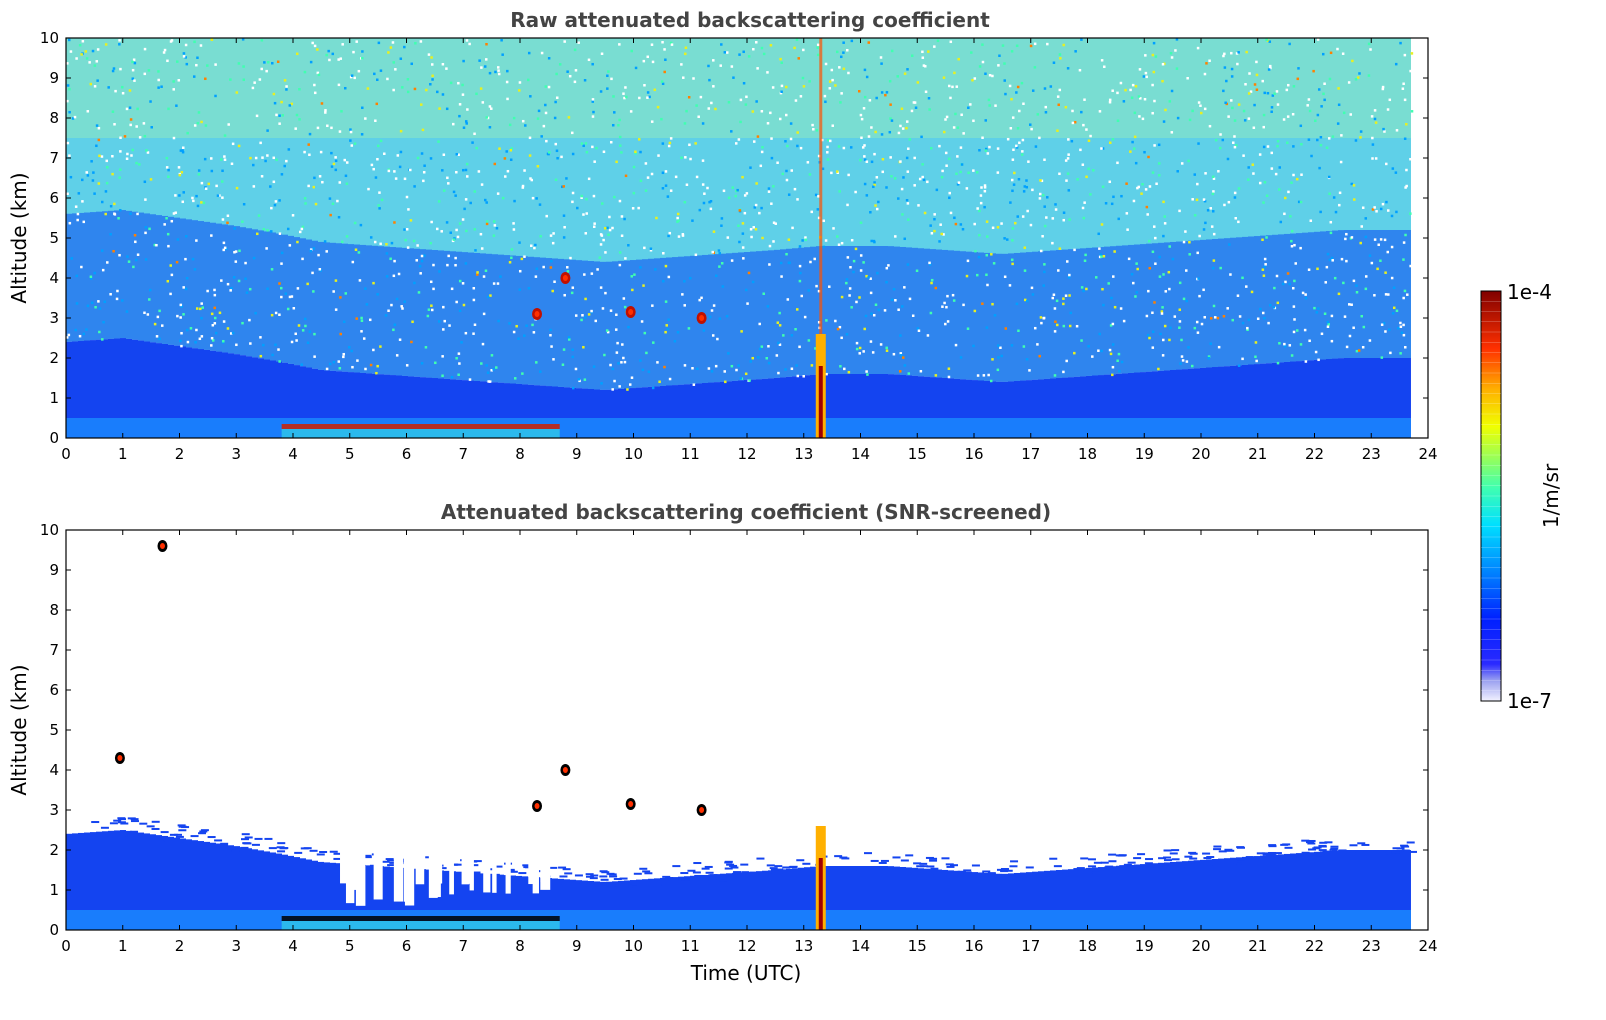 The height and width of the screenshot is (1020, 1606). What do you see at coordinates (19, 729) in the screenshot?
I see `y-axis-label: Altitude (km)` at bounding box center [19, 729].